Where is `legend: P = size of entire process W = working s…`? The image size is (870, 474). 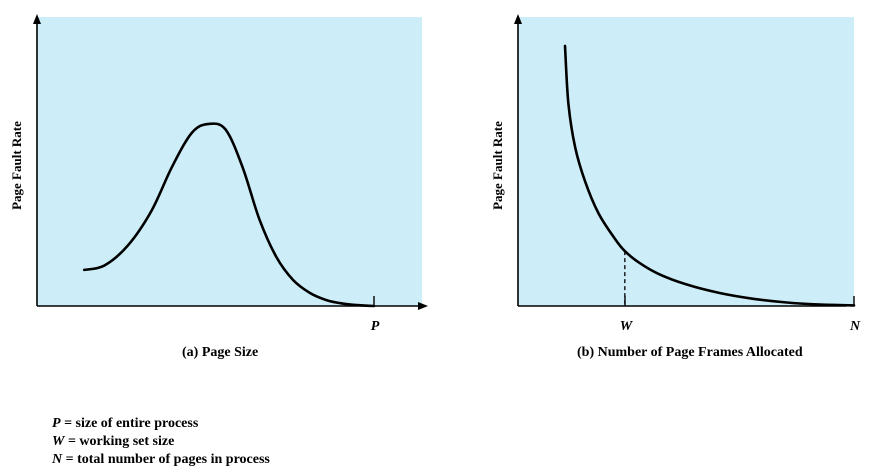
legend: P = size of entire process W = working s… is located at coordinates (161, 442).